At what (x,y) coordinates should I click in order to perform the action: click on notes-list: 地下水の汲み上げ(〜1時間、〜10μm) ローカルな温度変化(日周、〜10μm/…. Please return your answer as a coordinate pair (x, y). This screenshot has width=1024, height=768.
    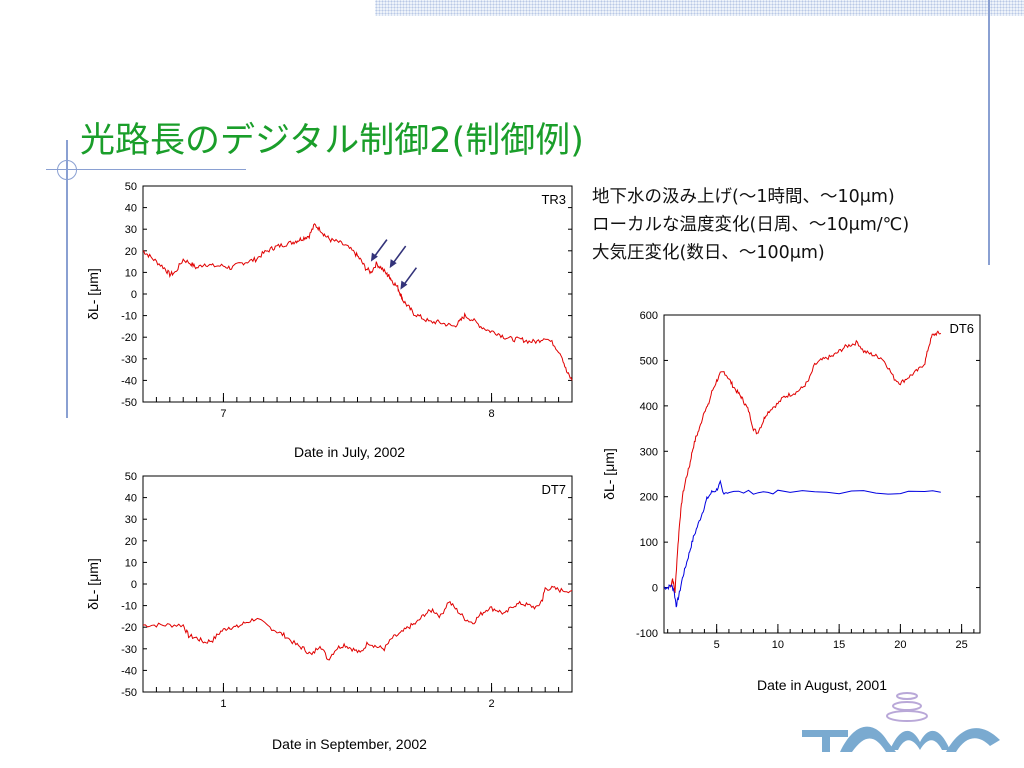
    Looking at the image, I should click on (750, 225).